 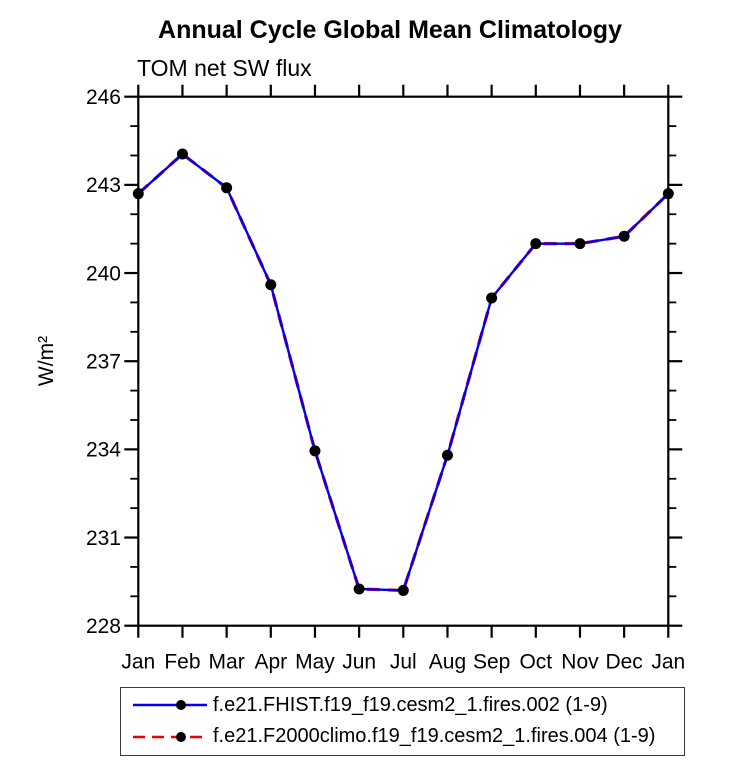 I want to click on month-label: Dec, so click(x=623, y=661).